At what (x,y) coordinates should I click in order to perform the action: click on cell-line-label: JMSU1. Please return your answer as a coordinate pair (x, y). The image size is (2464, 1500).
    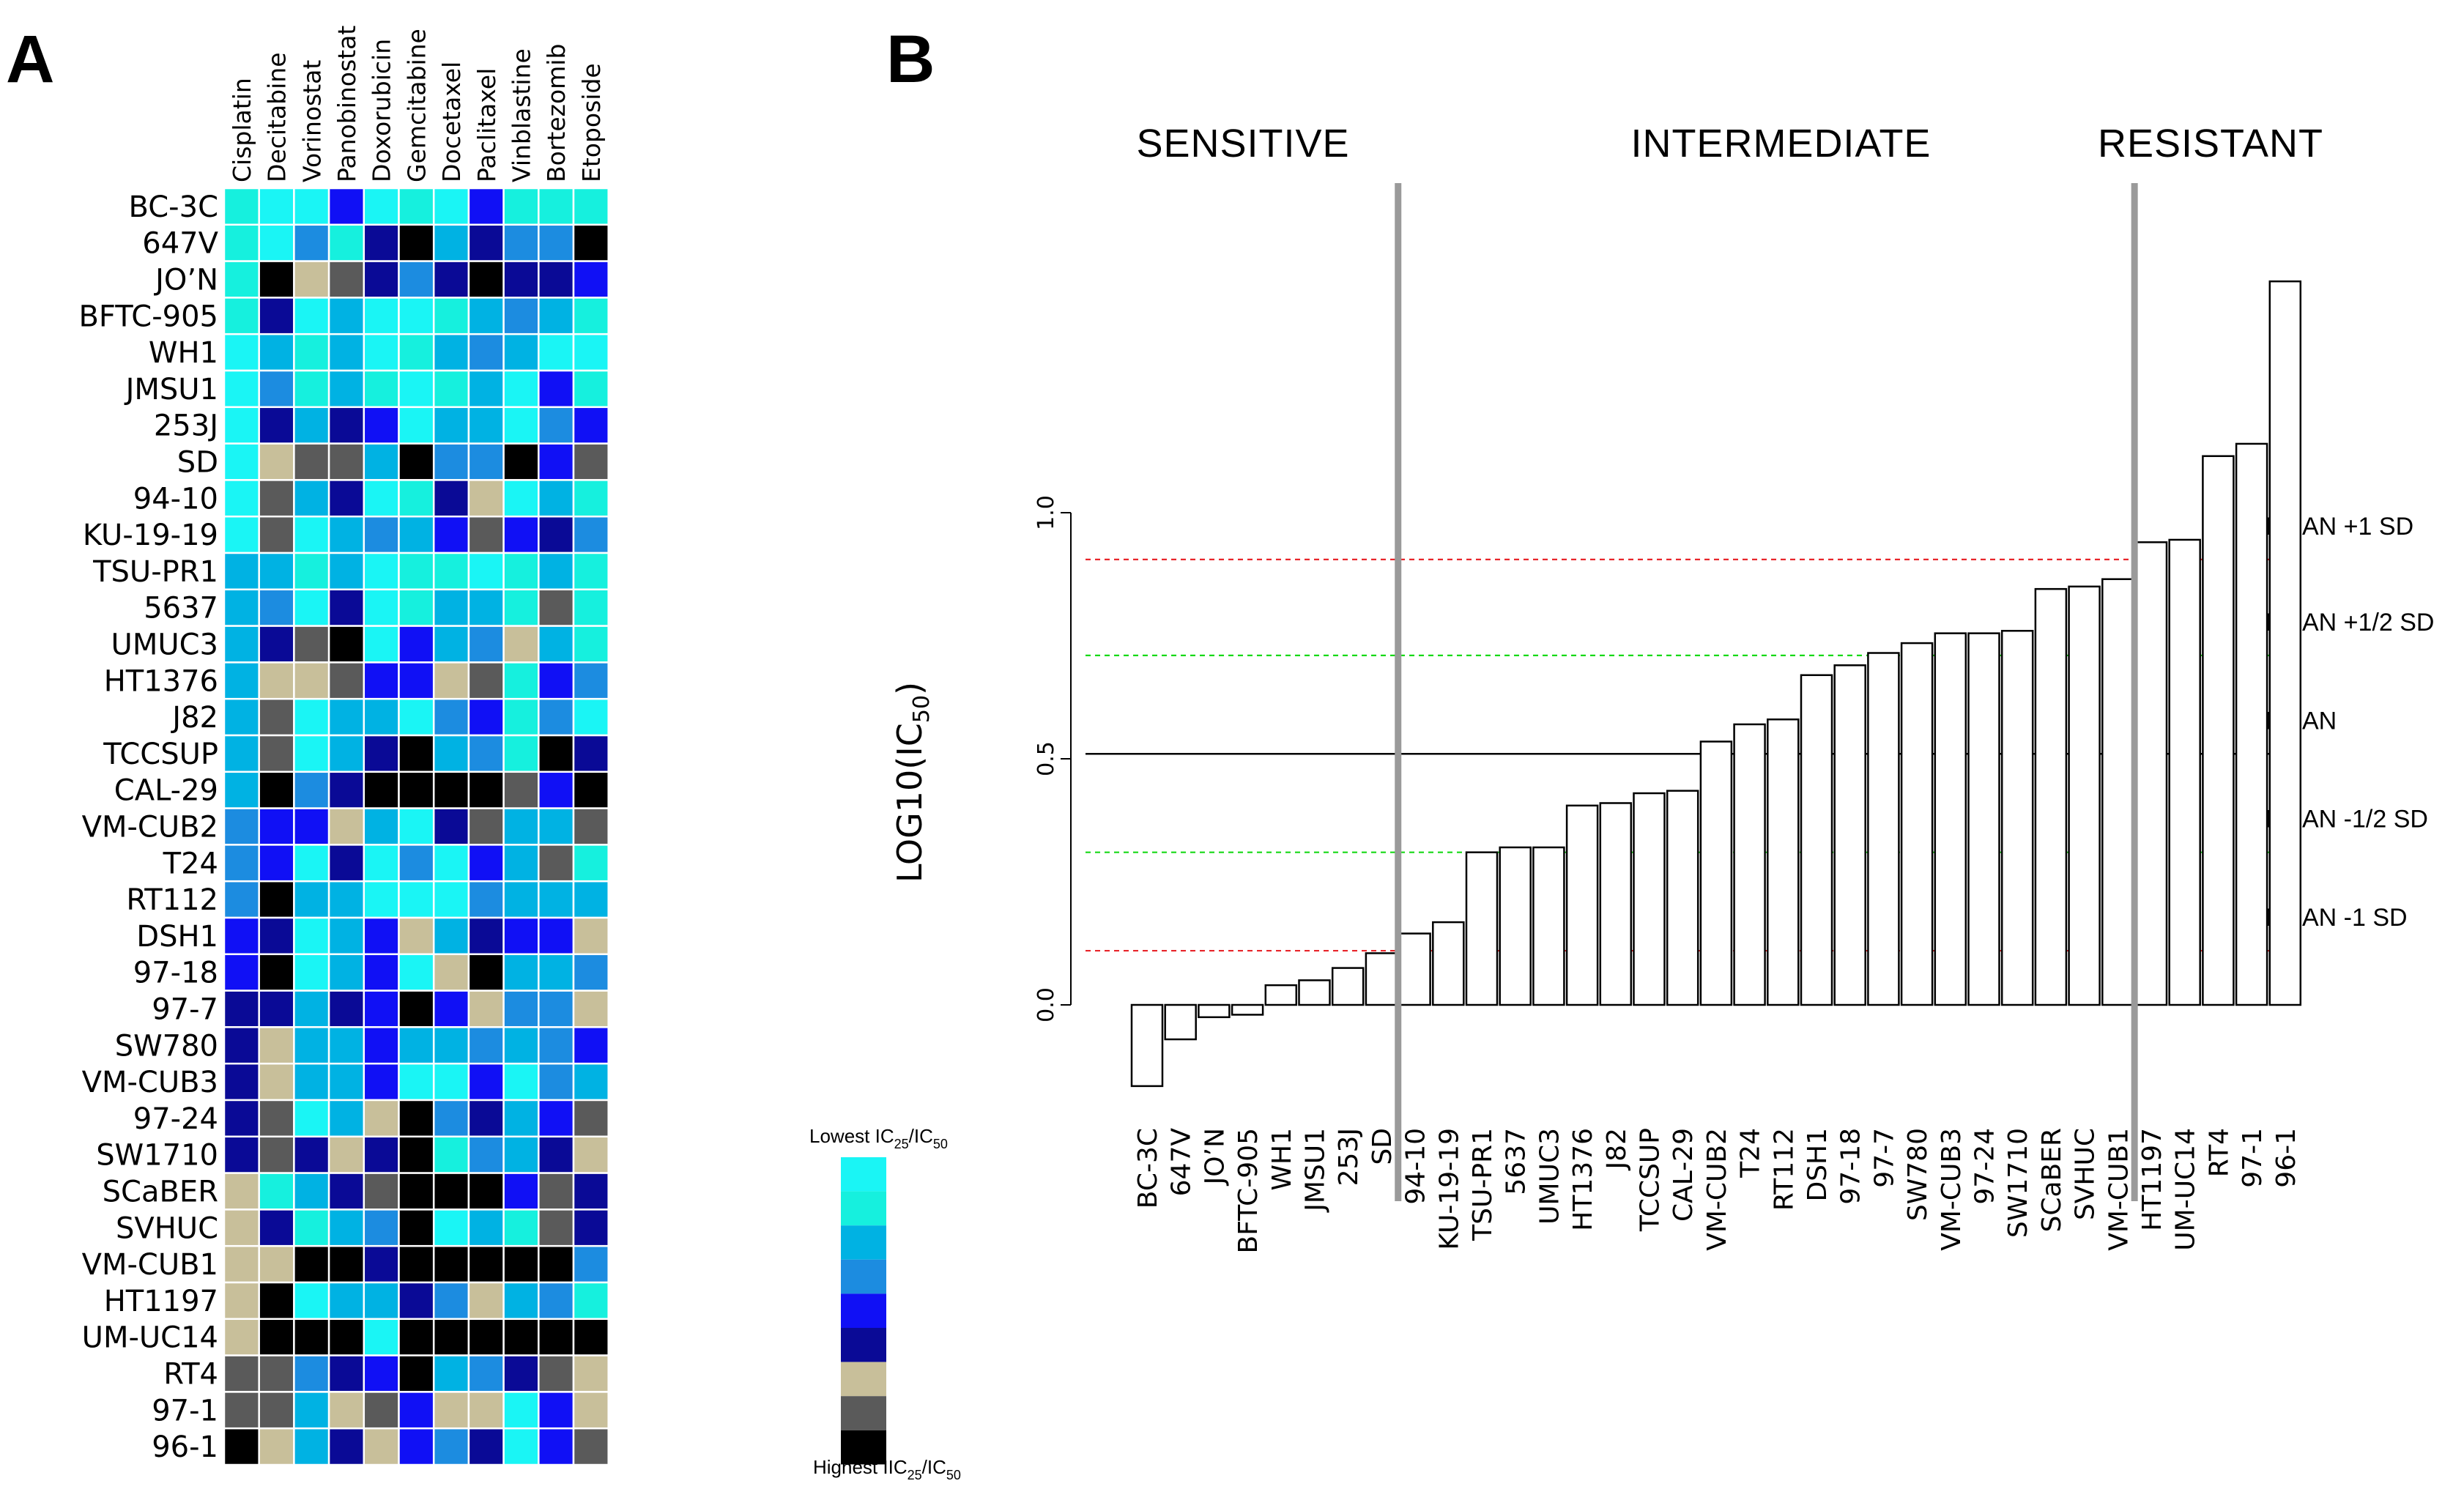
    Looking at the image, I should click on (171, 389).